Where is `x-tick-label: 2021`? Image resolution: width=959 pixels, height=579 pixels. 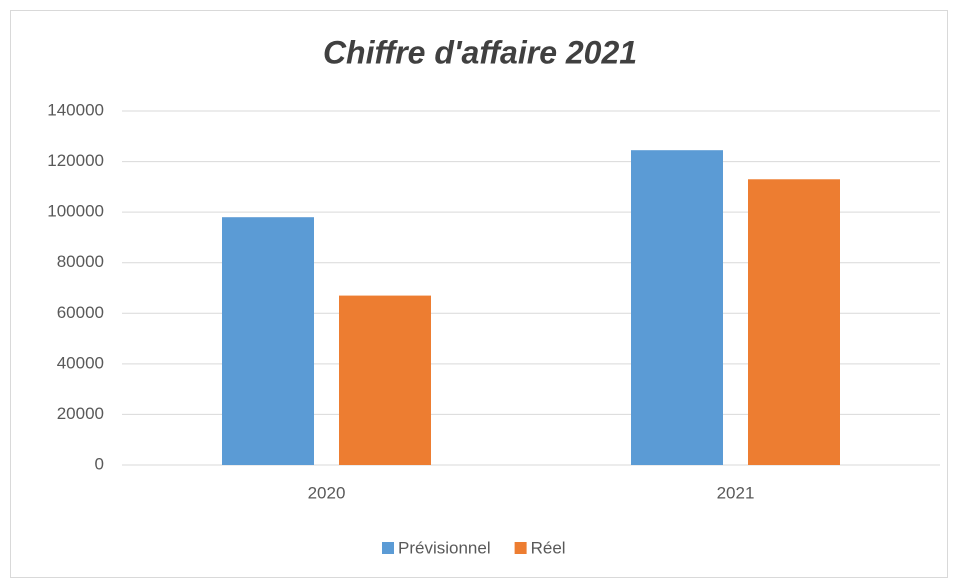
x-tick-label: 2021 is located at coordinates (736, 492).